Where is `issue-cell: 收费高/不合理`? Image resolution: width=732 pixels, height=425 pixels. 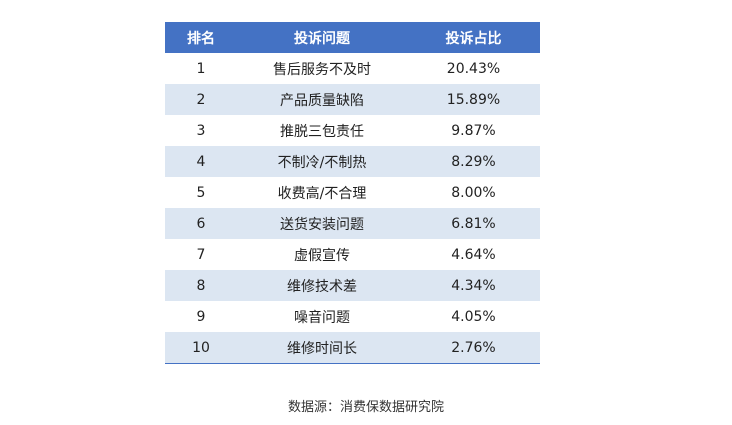 issue-cell: 收费高/不合理 is located at coordinates (322, 193).